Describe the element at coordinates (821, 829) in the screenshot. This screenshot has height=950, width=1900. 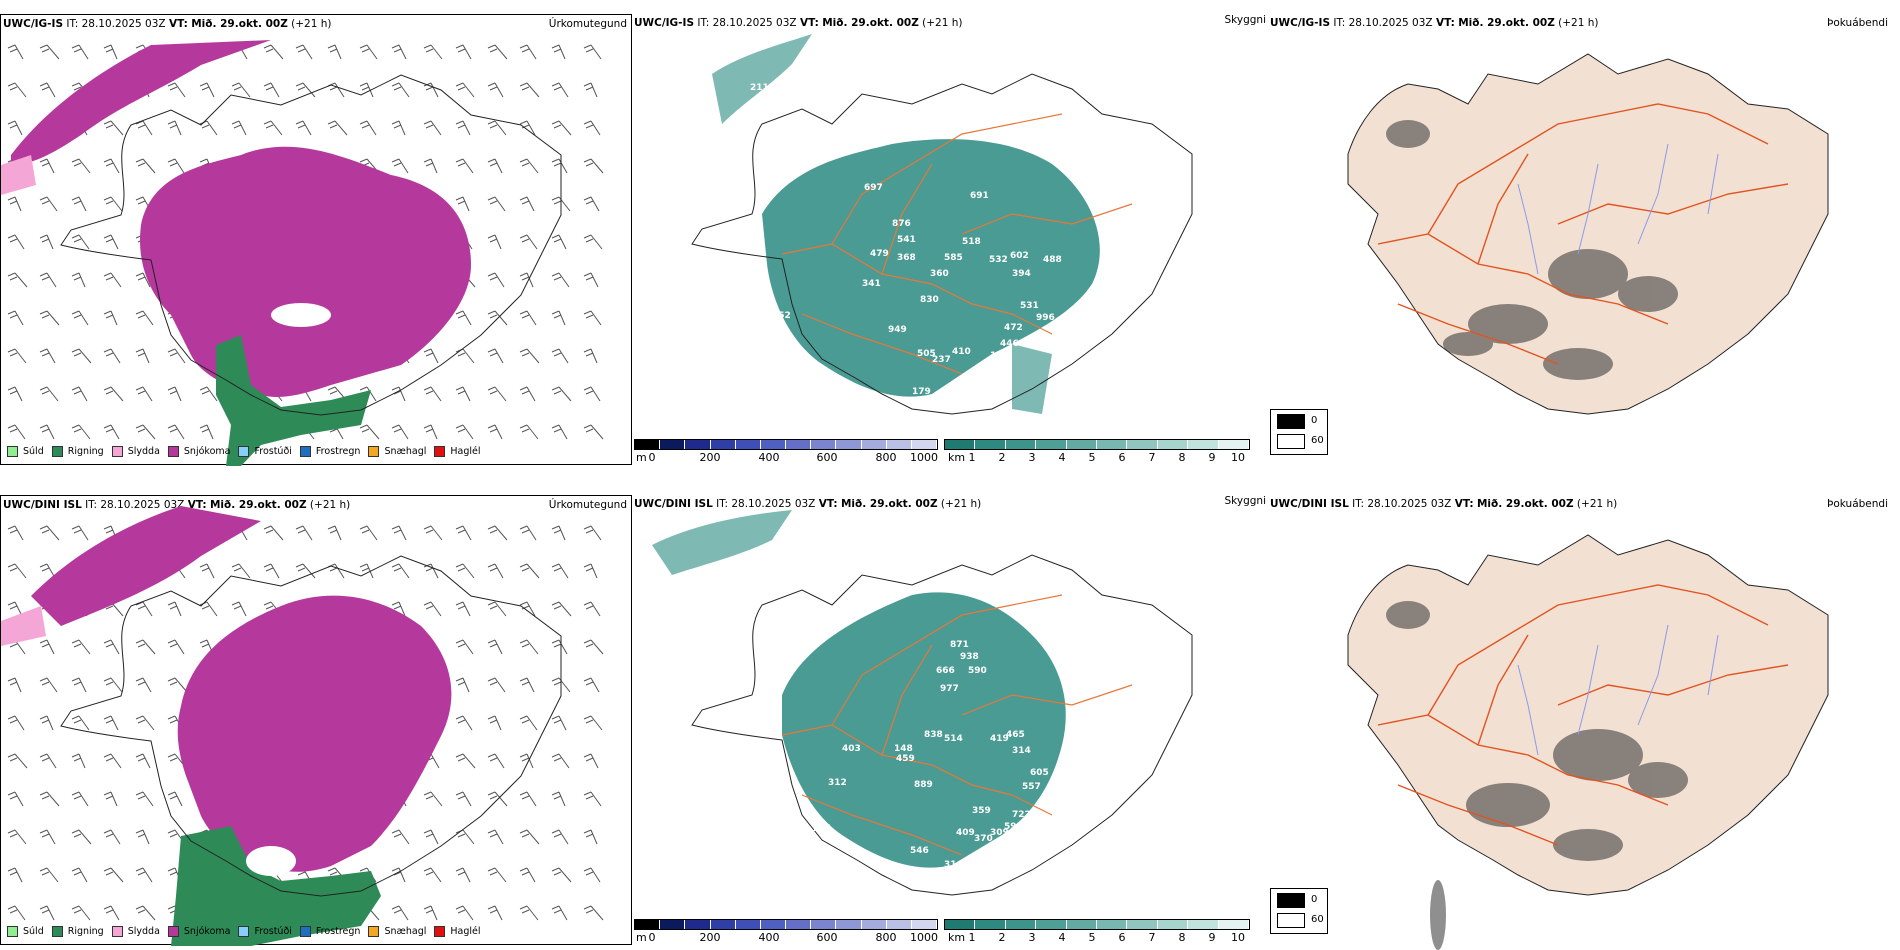
I see `height-label: 767` at that location.